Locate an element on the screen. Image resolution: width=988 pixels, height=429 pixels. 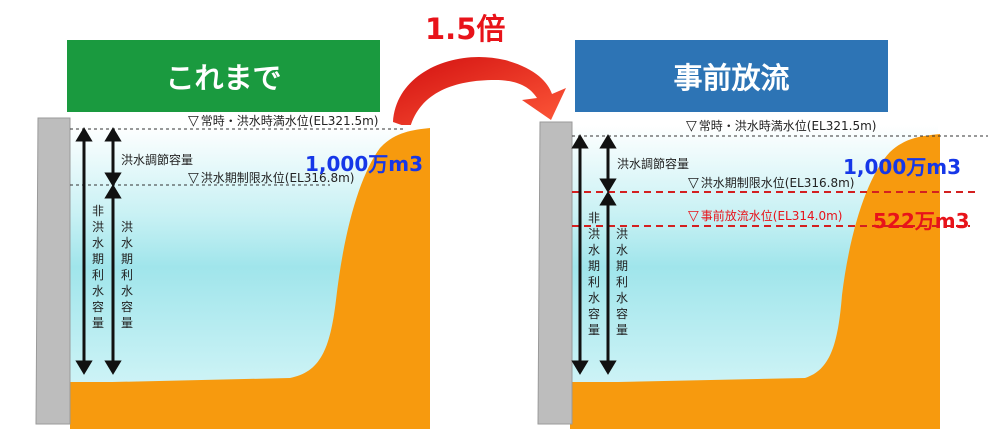
header-pre-release: 事前放流 is located at coordinates (731, 76).